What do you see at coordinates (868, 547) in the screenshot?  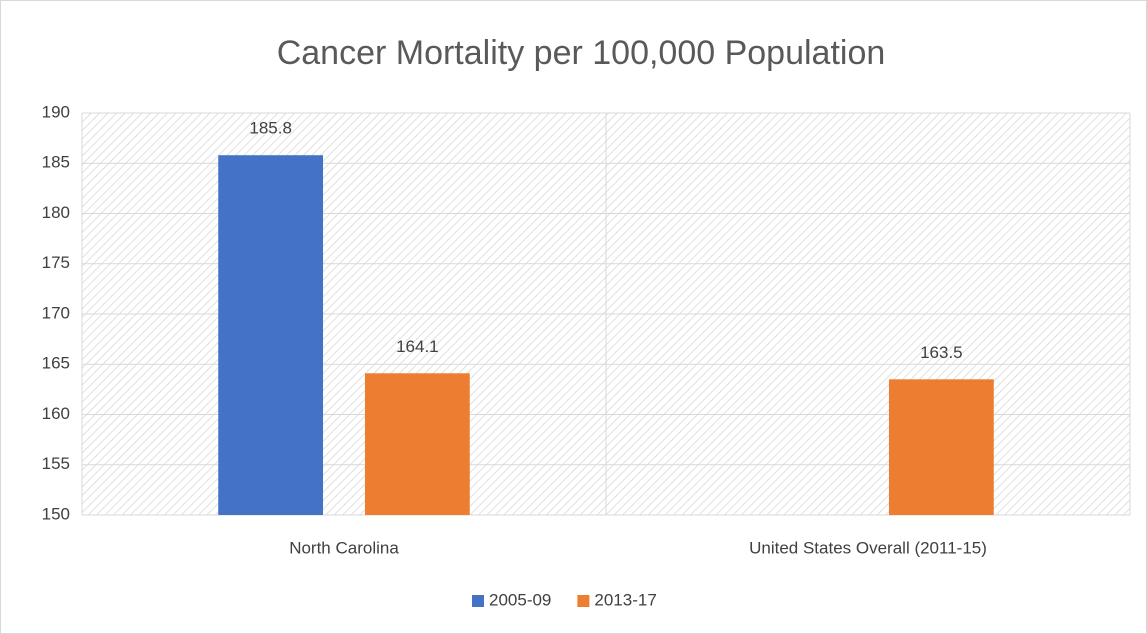 I see `x-tick-label: United States Overall (2011-15)` at bounding box center [868, 547].